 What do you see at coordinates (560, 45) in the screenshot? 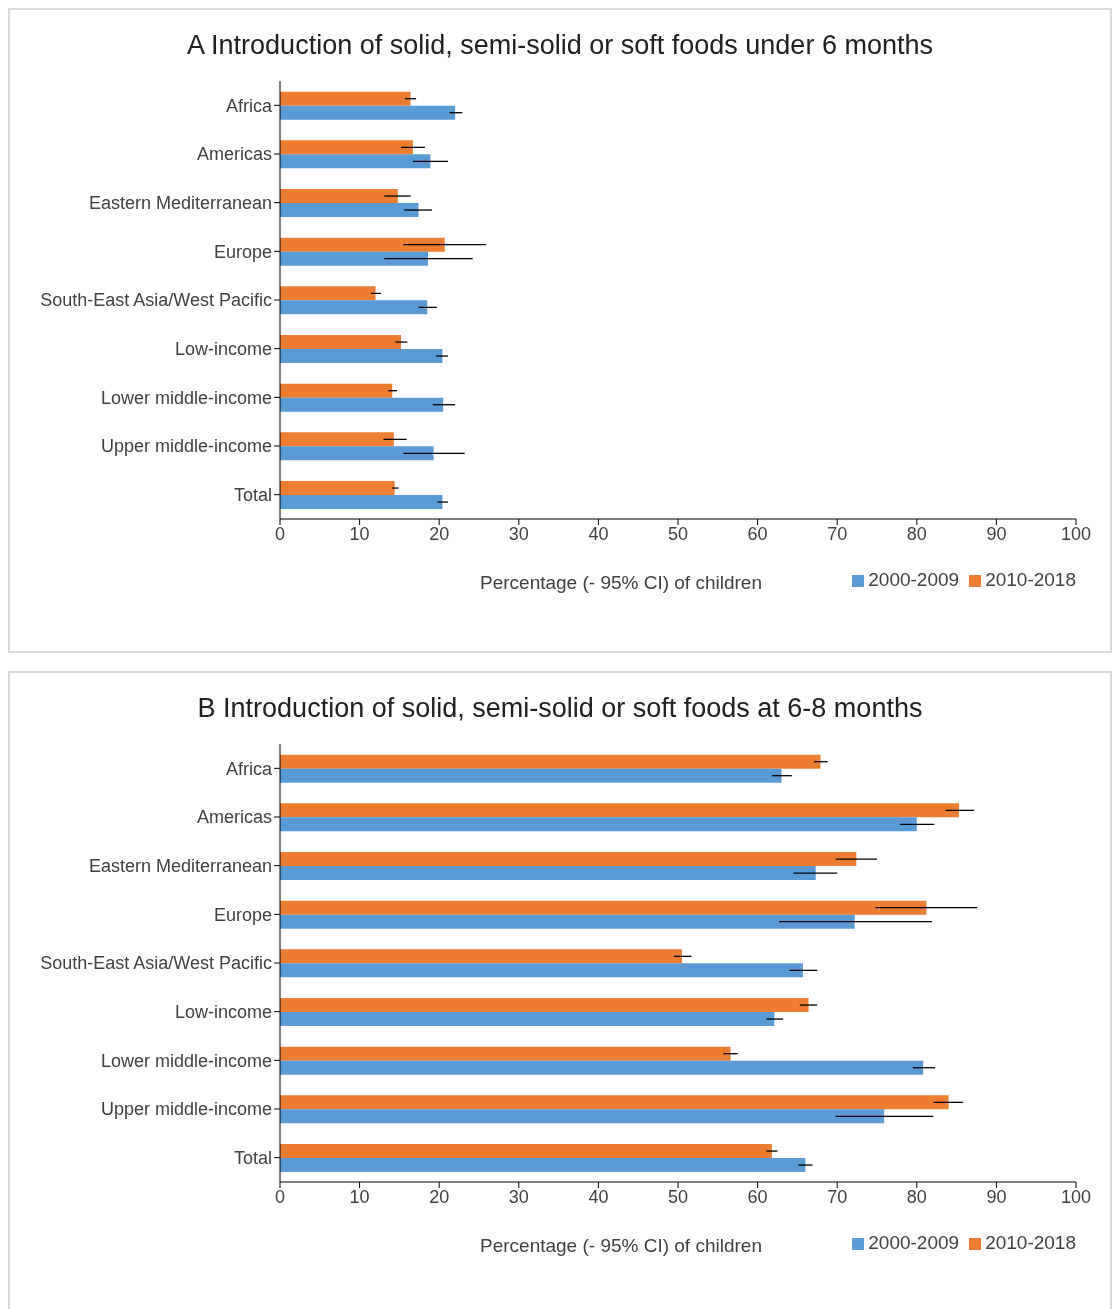
I see `chart-title: A Introduction of solid, semi-solid or soft foods under 6 months` at bounding box center [560, 45].